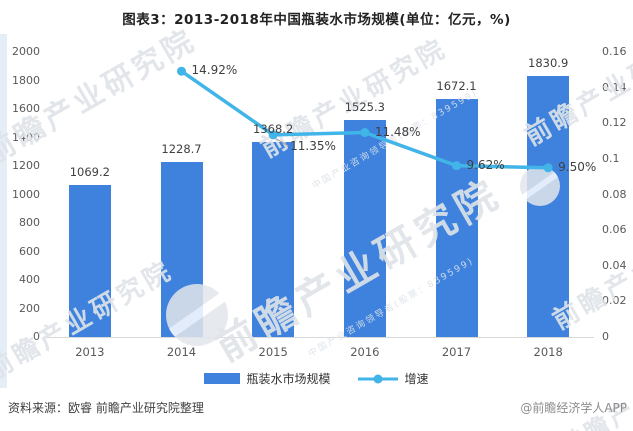 The width and height of the screenshot is (633, 431). I want to click on growth-value-label: 14.92%, so click(214, 70).